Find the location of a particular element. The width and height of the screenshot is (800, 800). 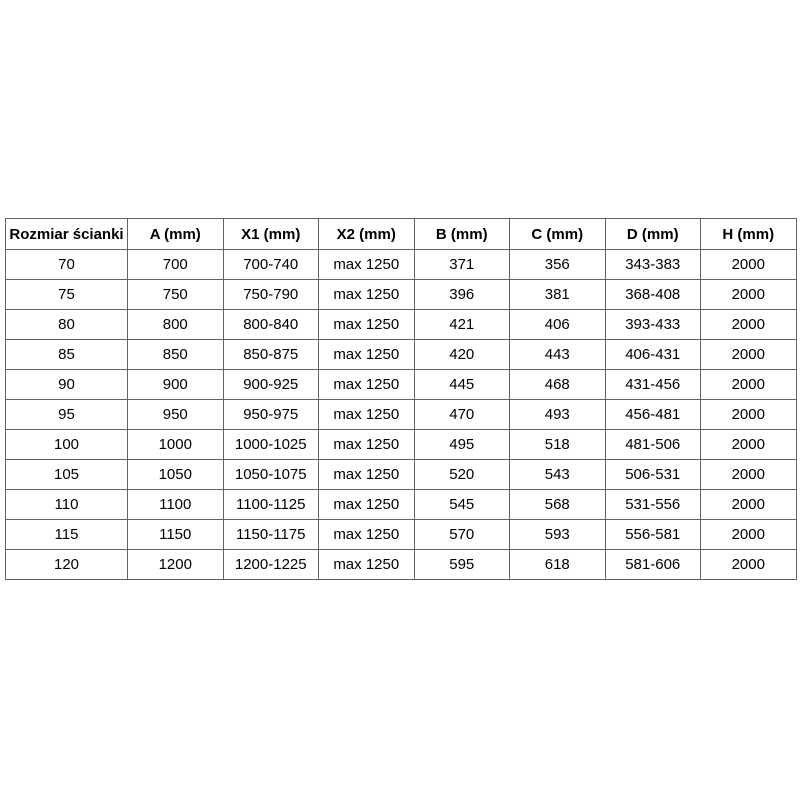

table-cell: 900 is located at coordinates (175, 384).